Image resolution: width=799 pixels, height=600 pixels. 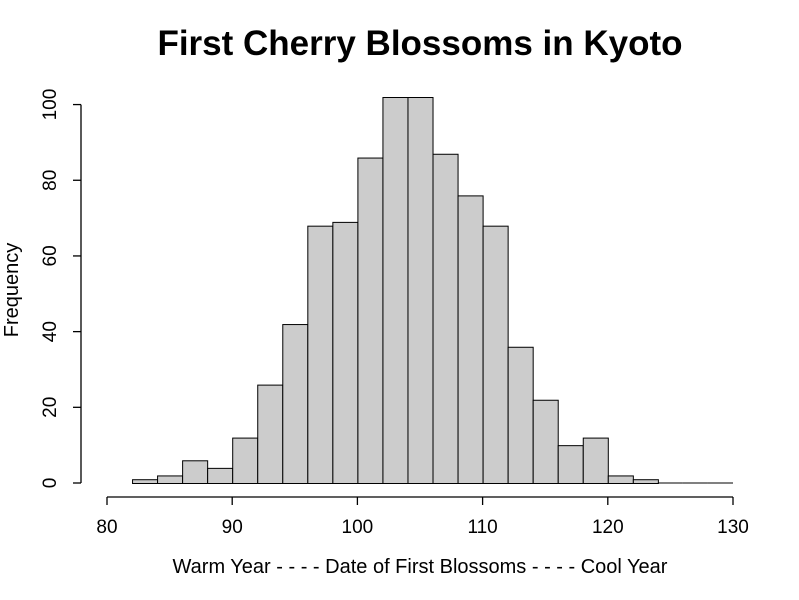 I want to click on y-tick-label: 60, so click(x=50, y=255).